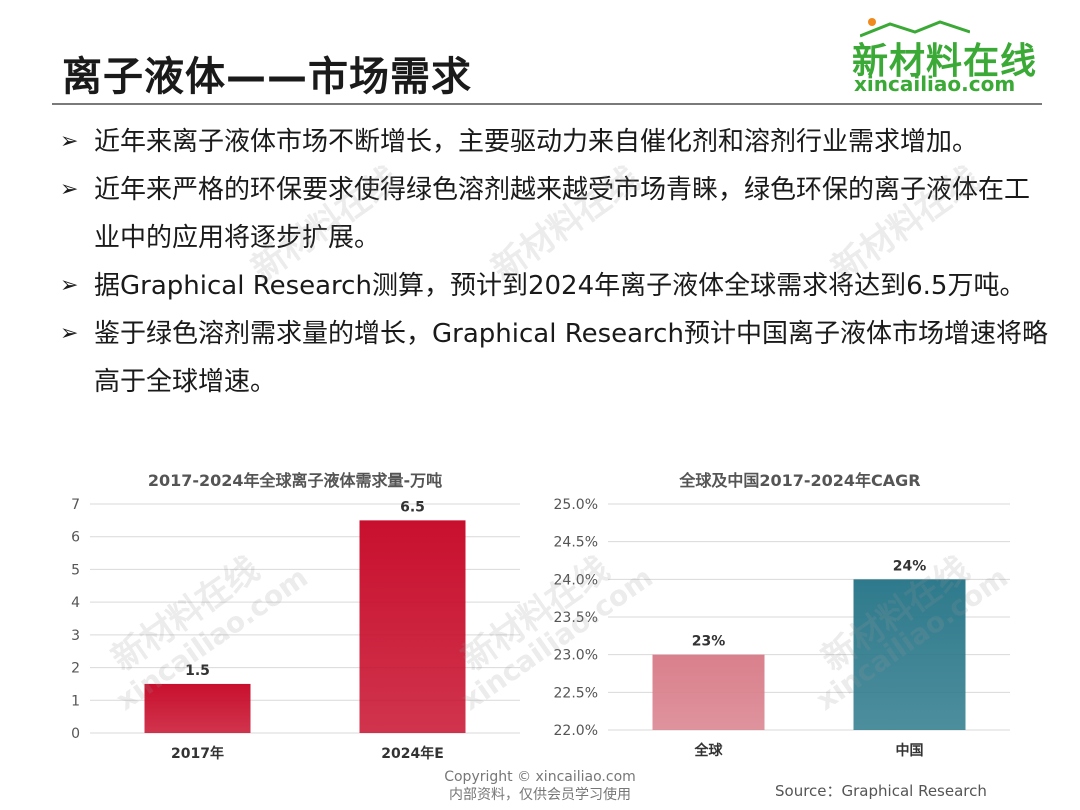 The width and height of the screenshot is (1080, 810). Describe the element at coordinates (915, 28) in the screenshot. I see `roof-icon` at that location.